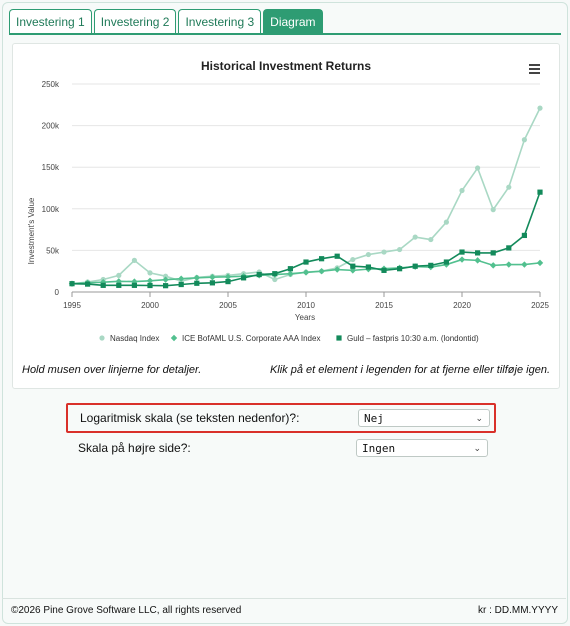 The height and width of the screenshot is (626, 570). Describe the element at coordinates (31, 230) in the screenshot. I see `y-axis-label: Investment's Value` at that location.